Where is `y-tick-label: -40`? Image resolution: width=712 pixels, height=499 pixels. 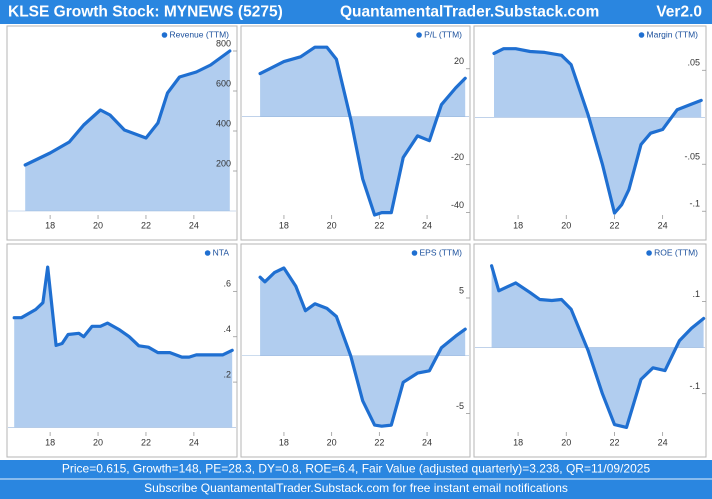 y-tick-label: -40 is located at coordinates (457, 205).